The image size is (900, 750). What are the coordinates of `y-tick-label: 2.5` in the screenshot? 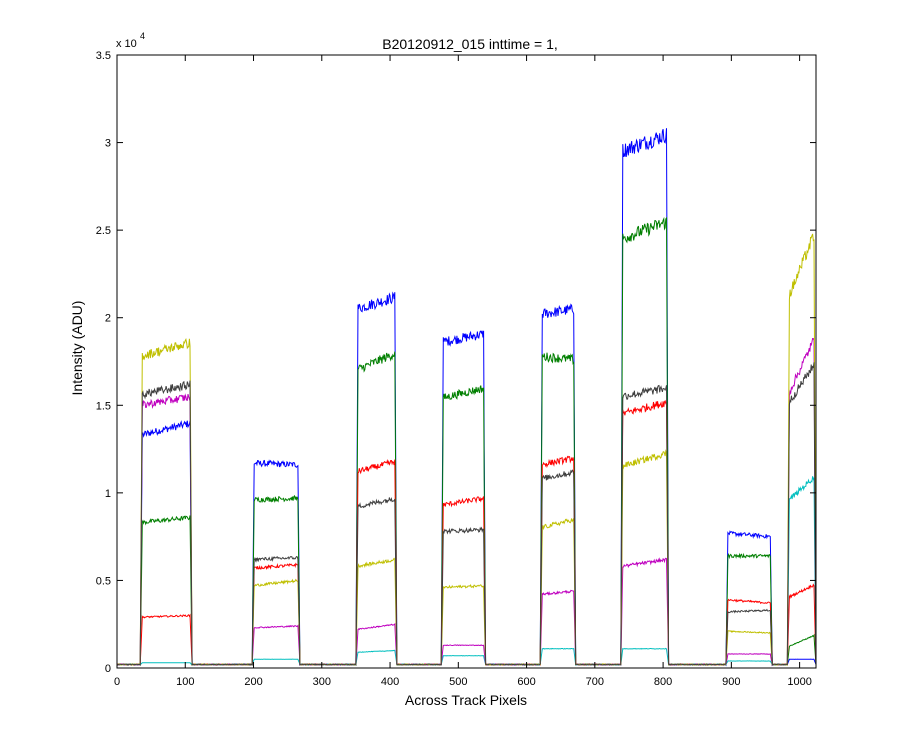 It's located at (103, 231).